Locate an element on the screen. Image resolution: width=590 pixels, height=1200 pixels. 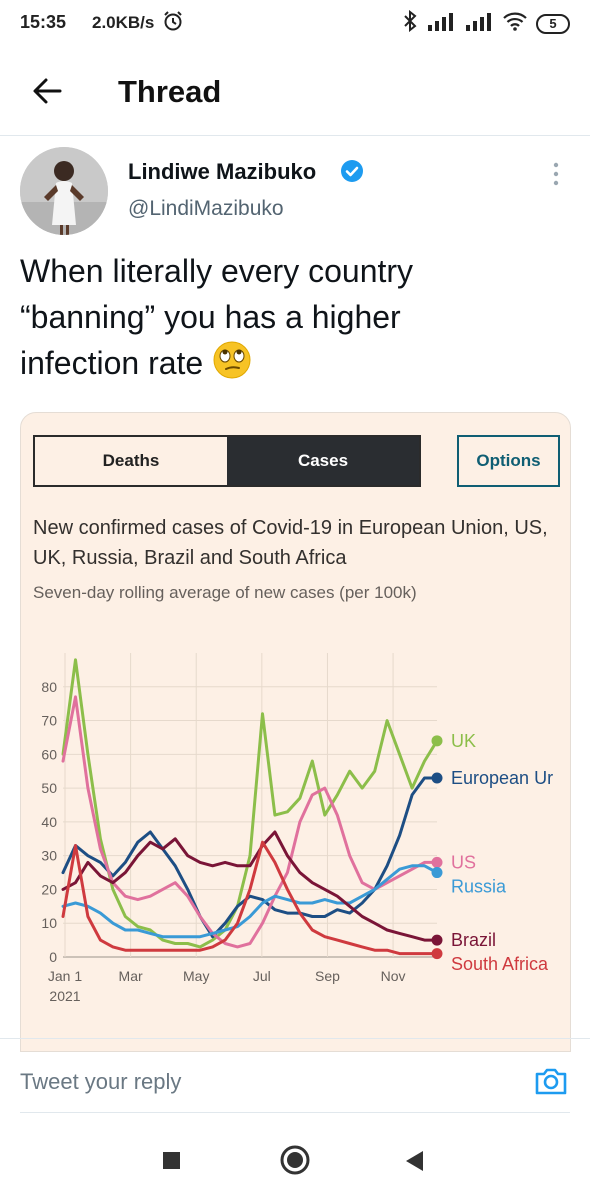
x-tick-label: Mar is located at coordinates (131, 976).